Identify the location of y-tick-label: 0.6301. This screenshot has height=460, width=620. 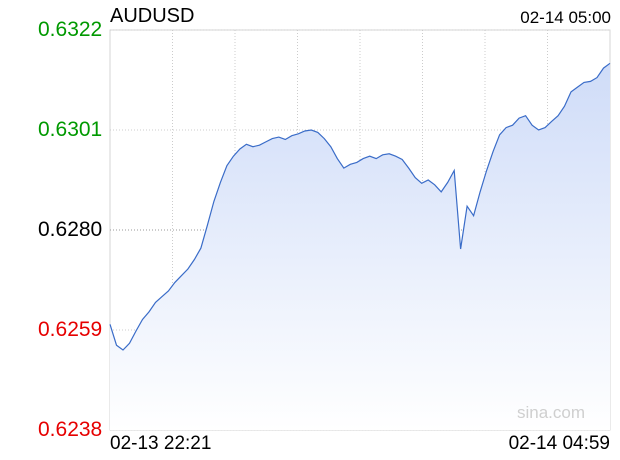
(70, 129).